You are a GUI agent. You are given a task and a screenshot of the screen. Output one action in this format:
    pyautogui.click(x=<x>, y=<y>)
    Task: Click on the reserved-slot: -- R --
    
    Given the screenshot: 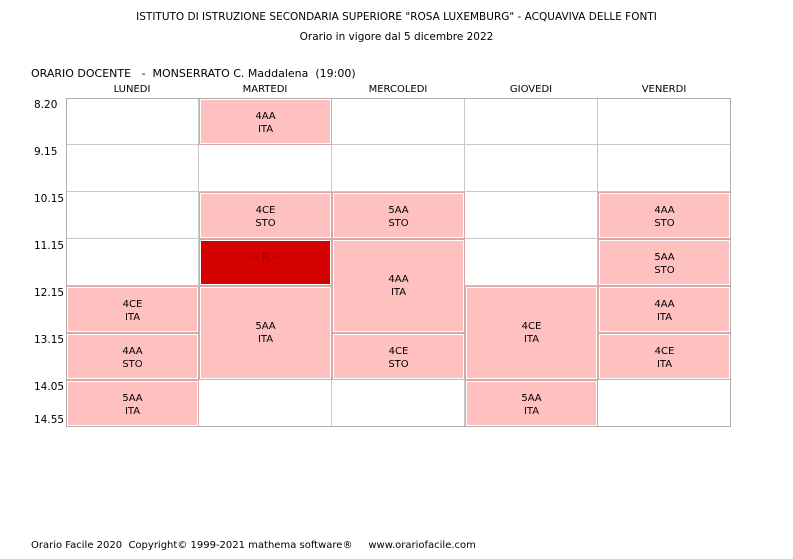 What is the action you would take?
    pyautogui.click(x=265, y=262)
    